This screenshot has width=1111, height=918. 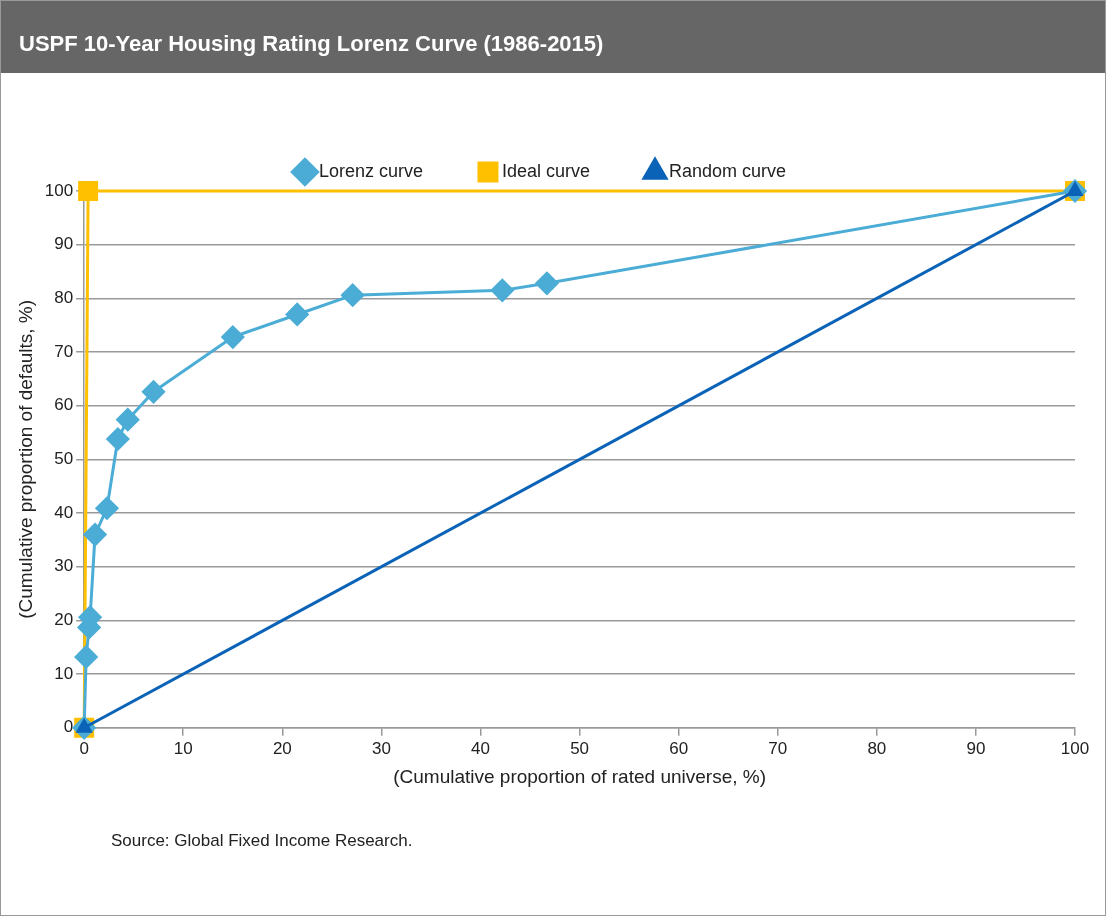 What do you see at coordinates (64, 298) in the screenshot?
I see `y-tick-label: 80` at bounding box center [64, 298].